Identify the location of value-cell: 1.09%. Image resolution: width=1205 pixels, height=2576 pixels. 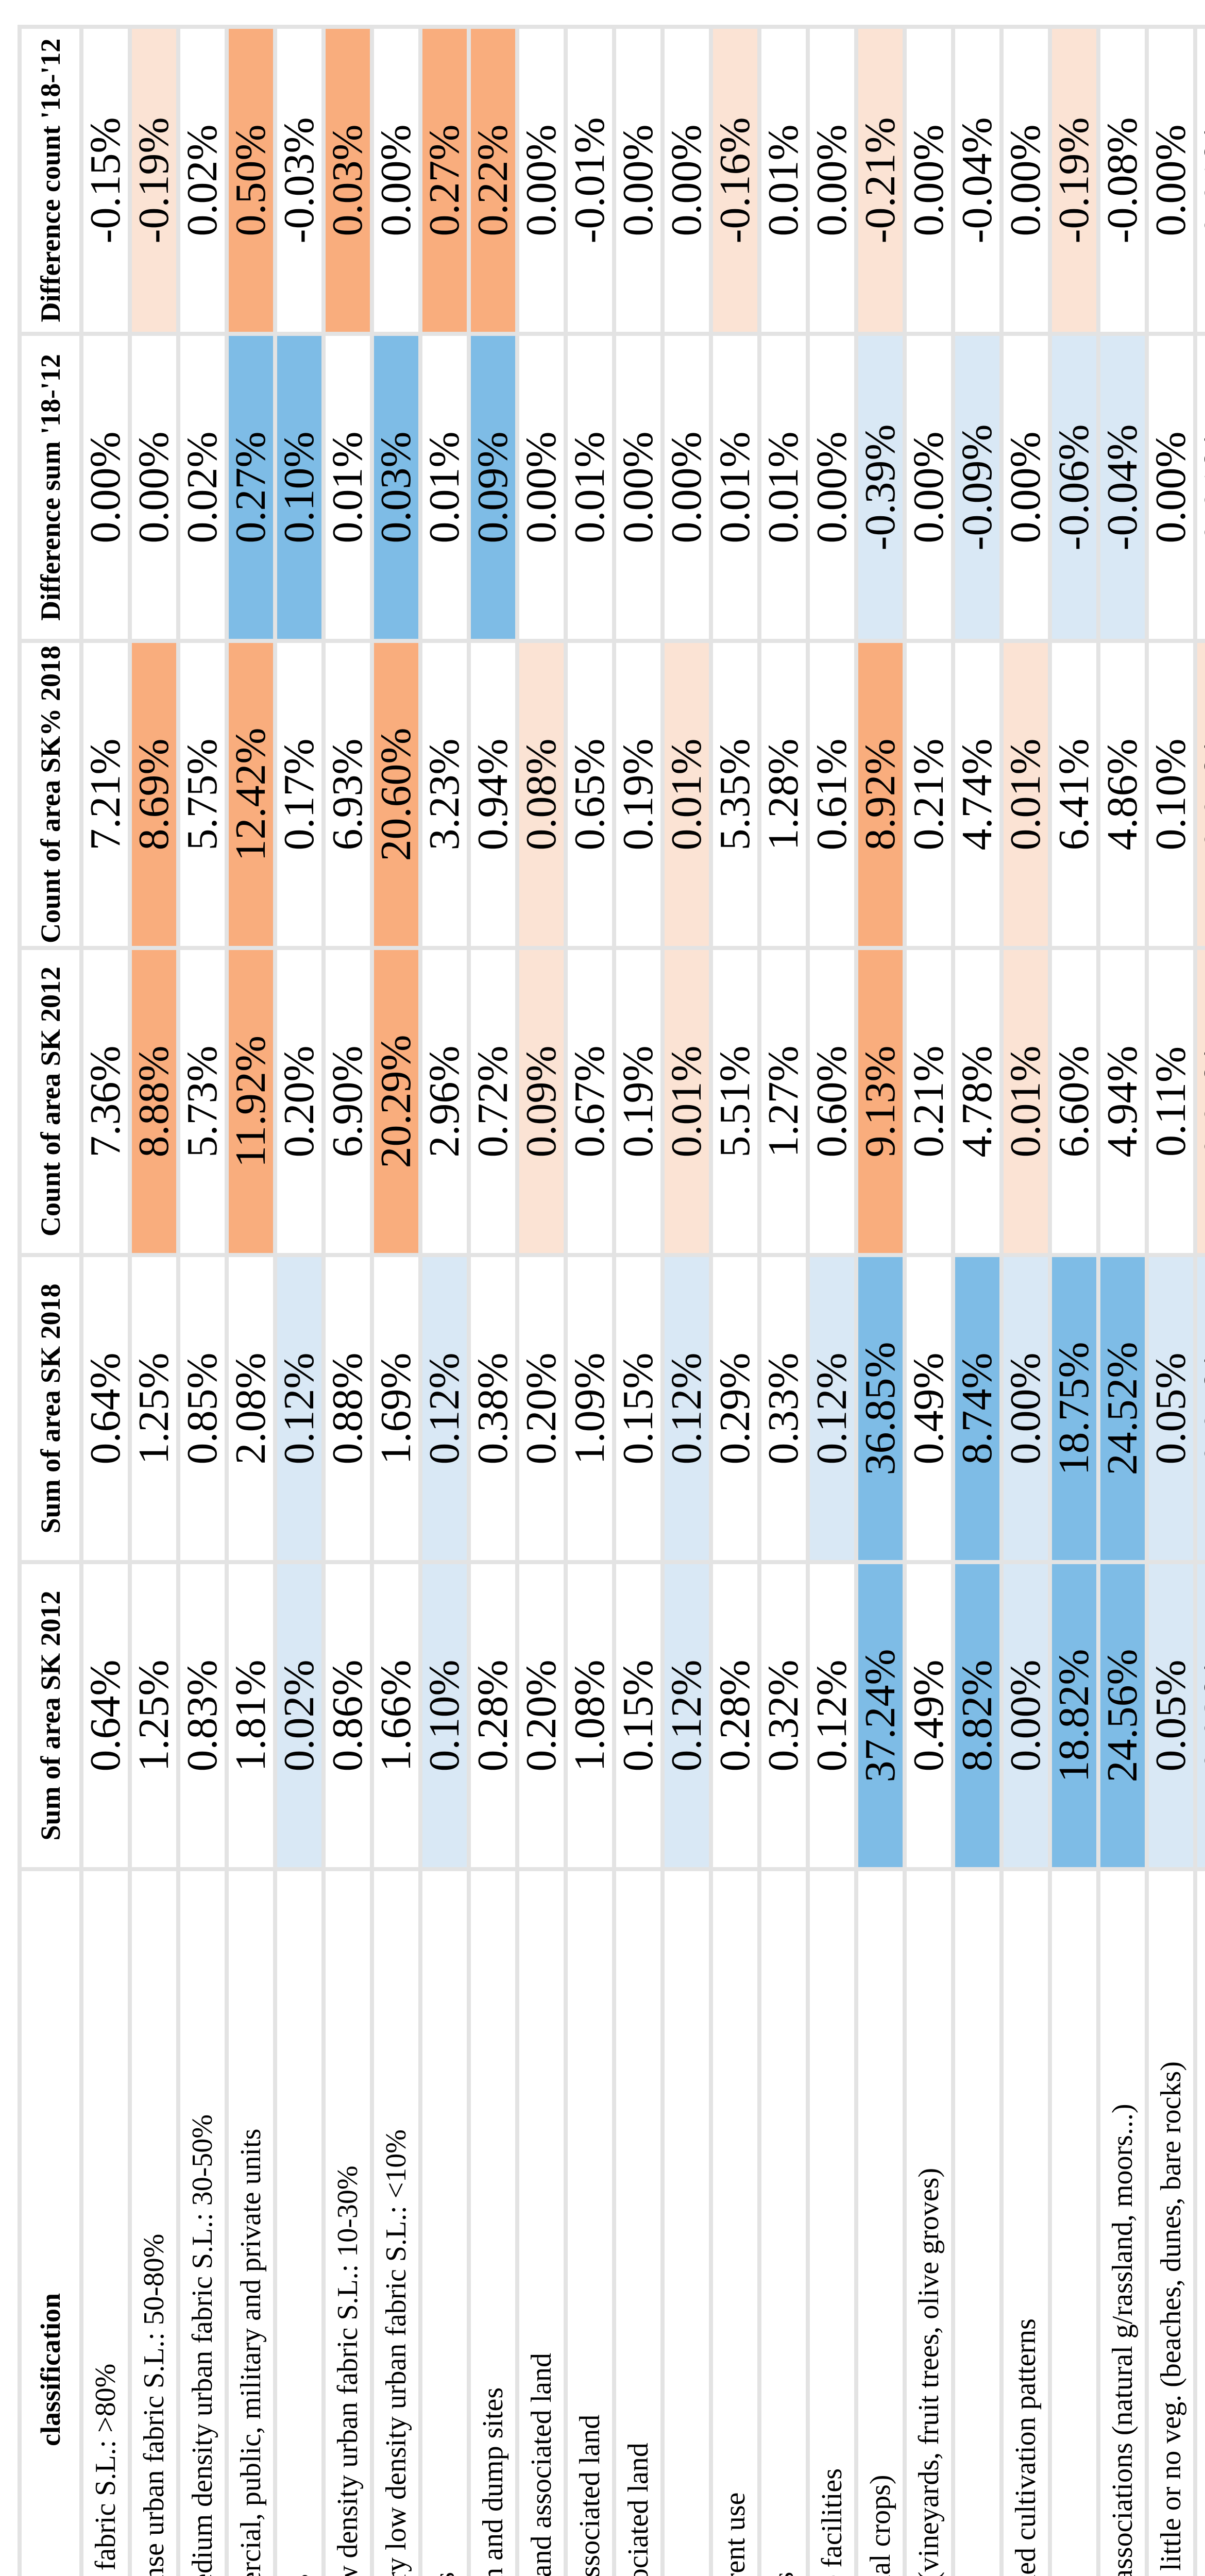
(590, 1408).